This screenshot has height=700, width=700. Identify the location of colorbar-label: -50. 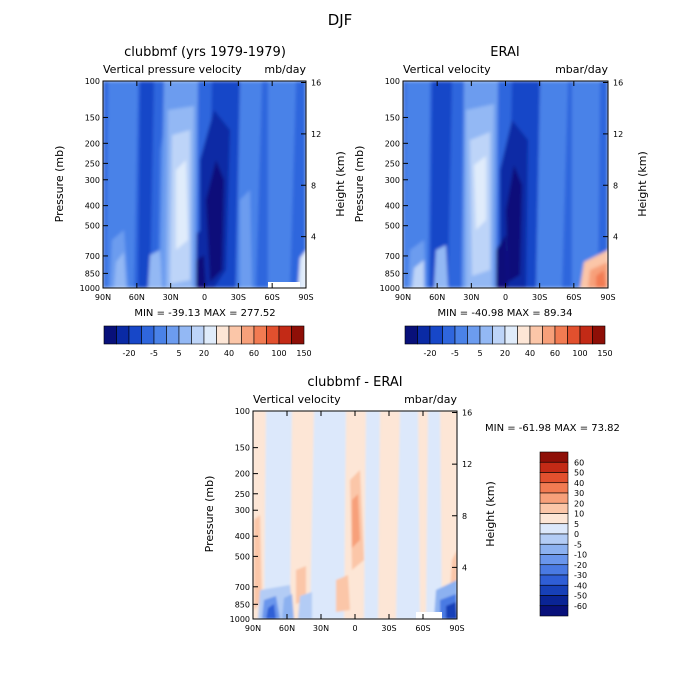
(580, 596).